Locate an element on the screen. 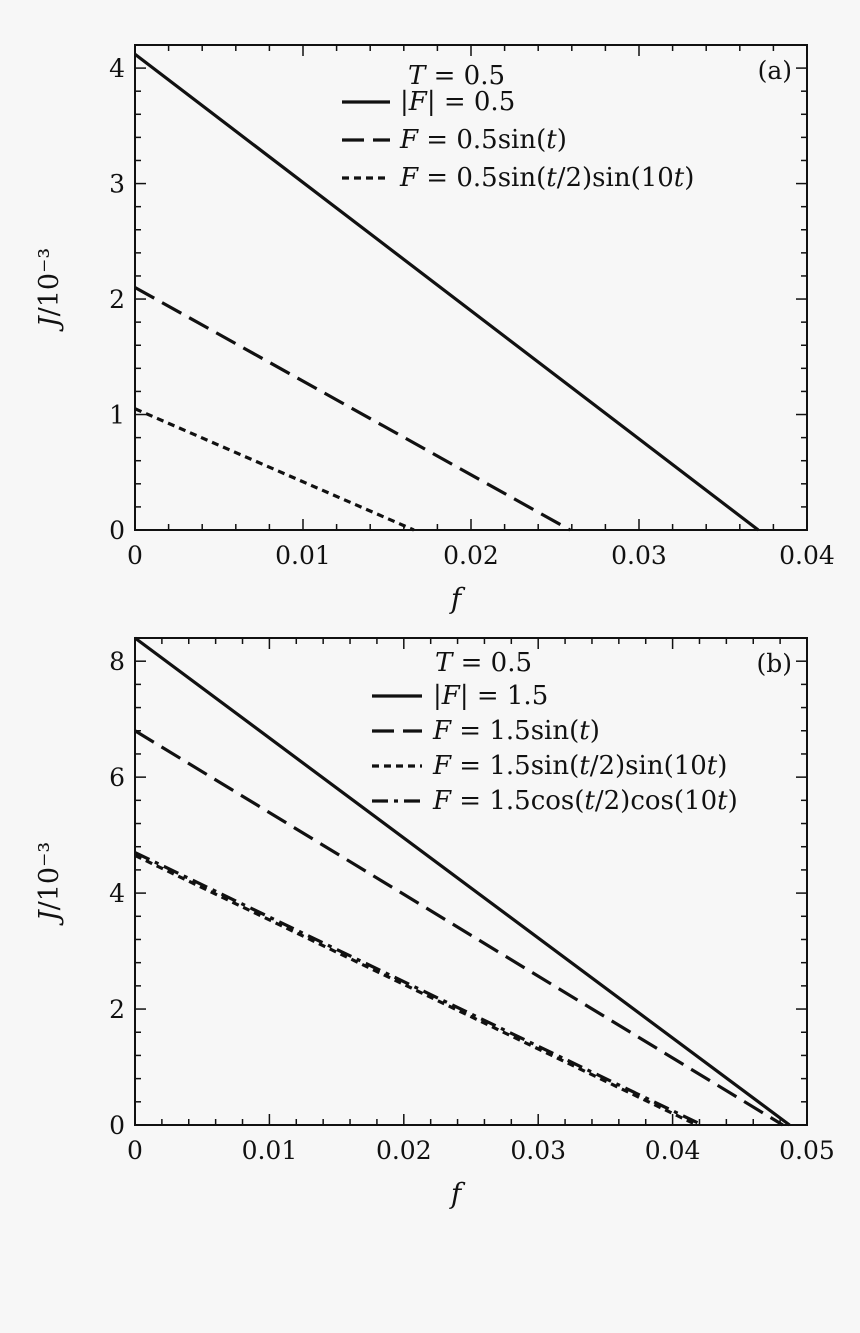 The height and width of the screenshot is (1333, 860). y-tick-label: 3 is located at coordinates (117, 184).